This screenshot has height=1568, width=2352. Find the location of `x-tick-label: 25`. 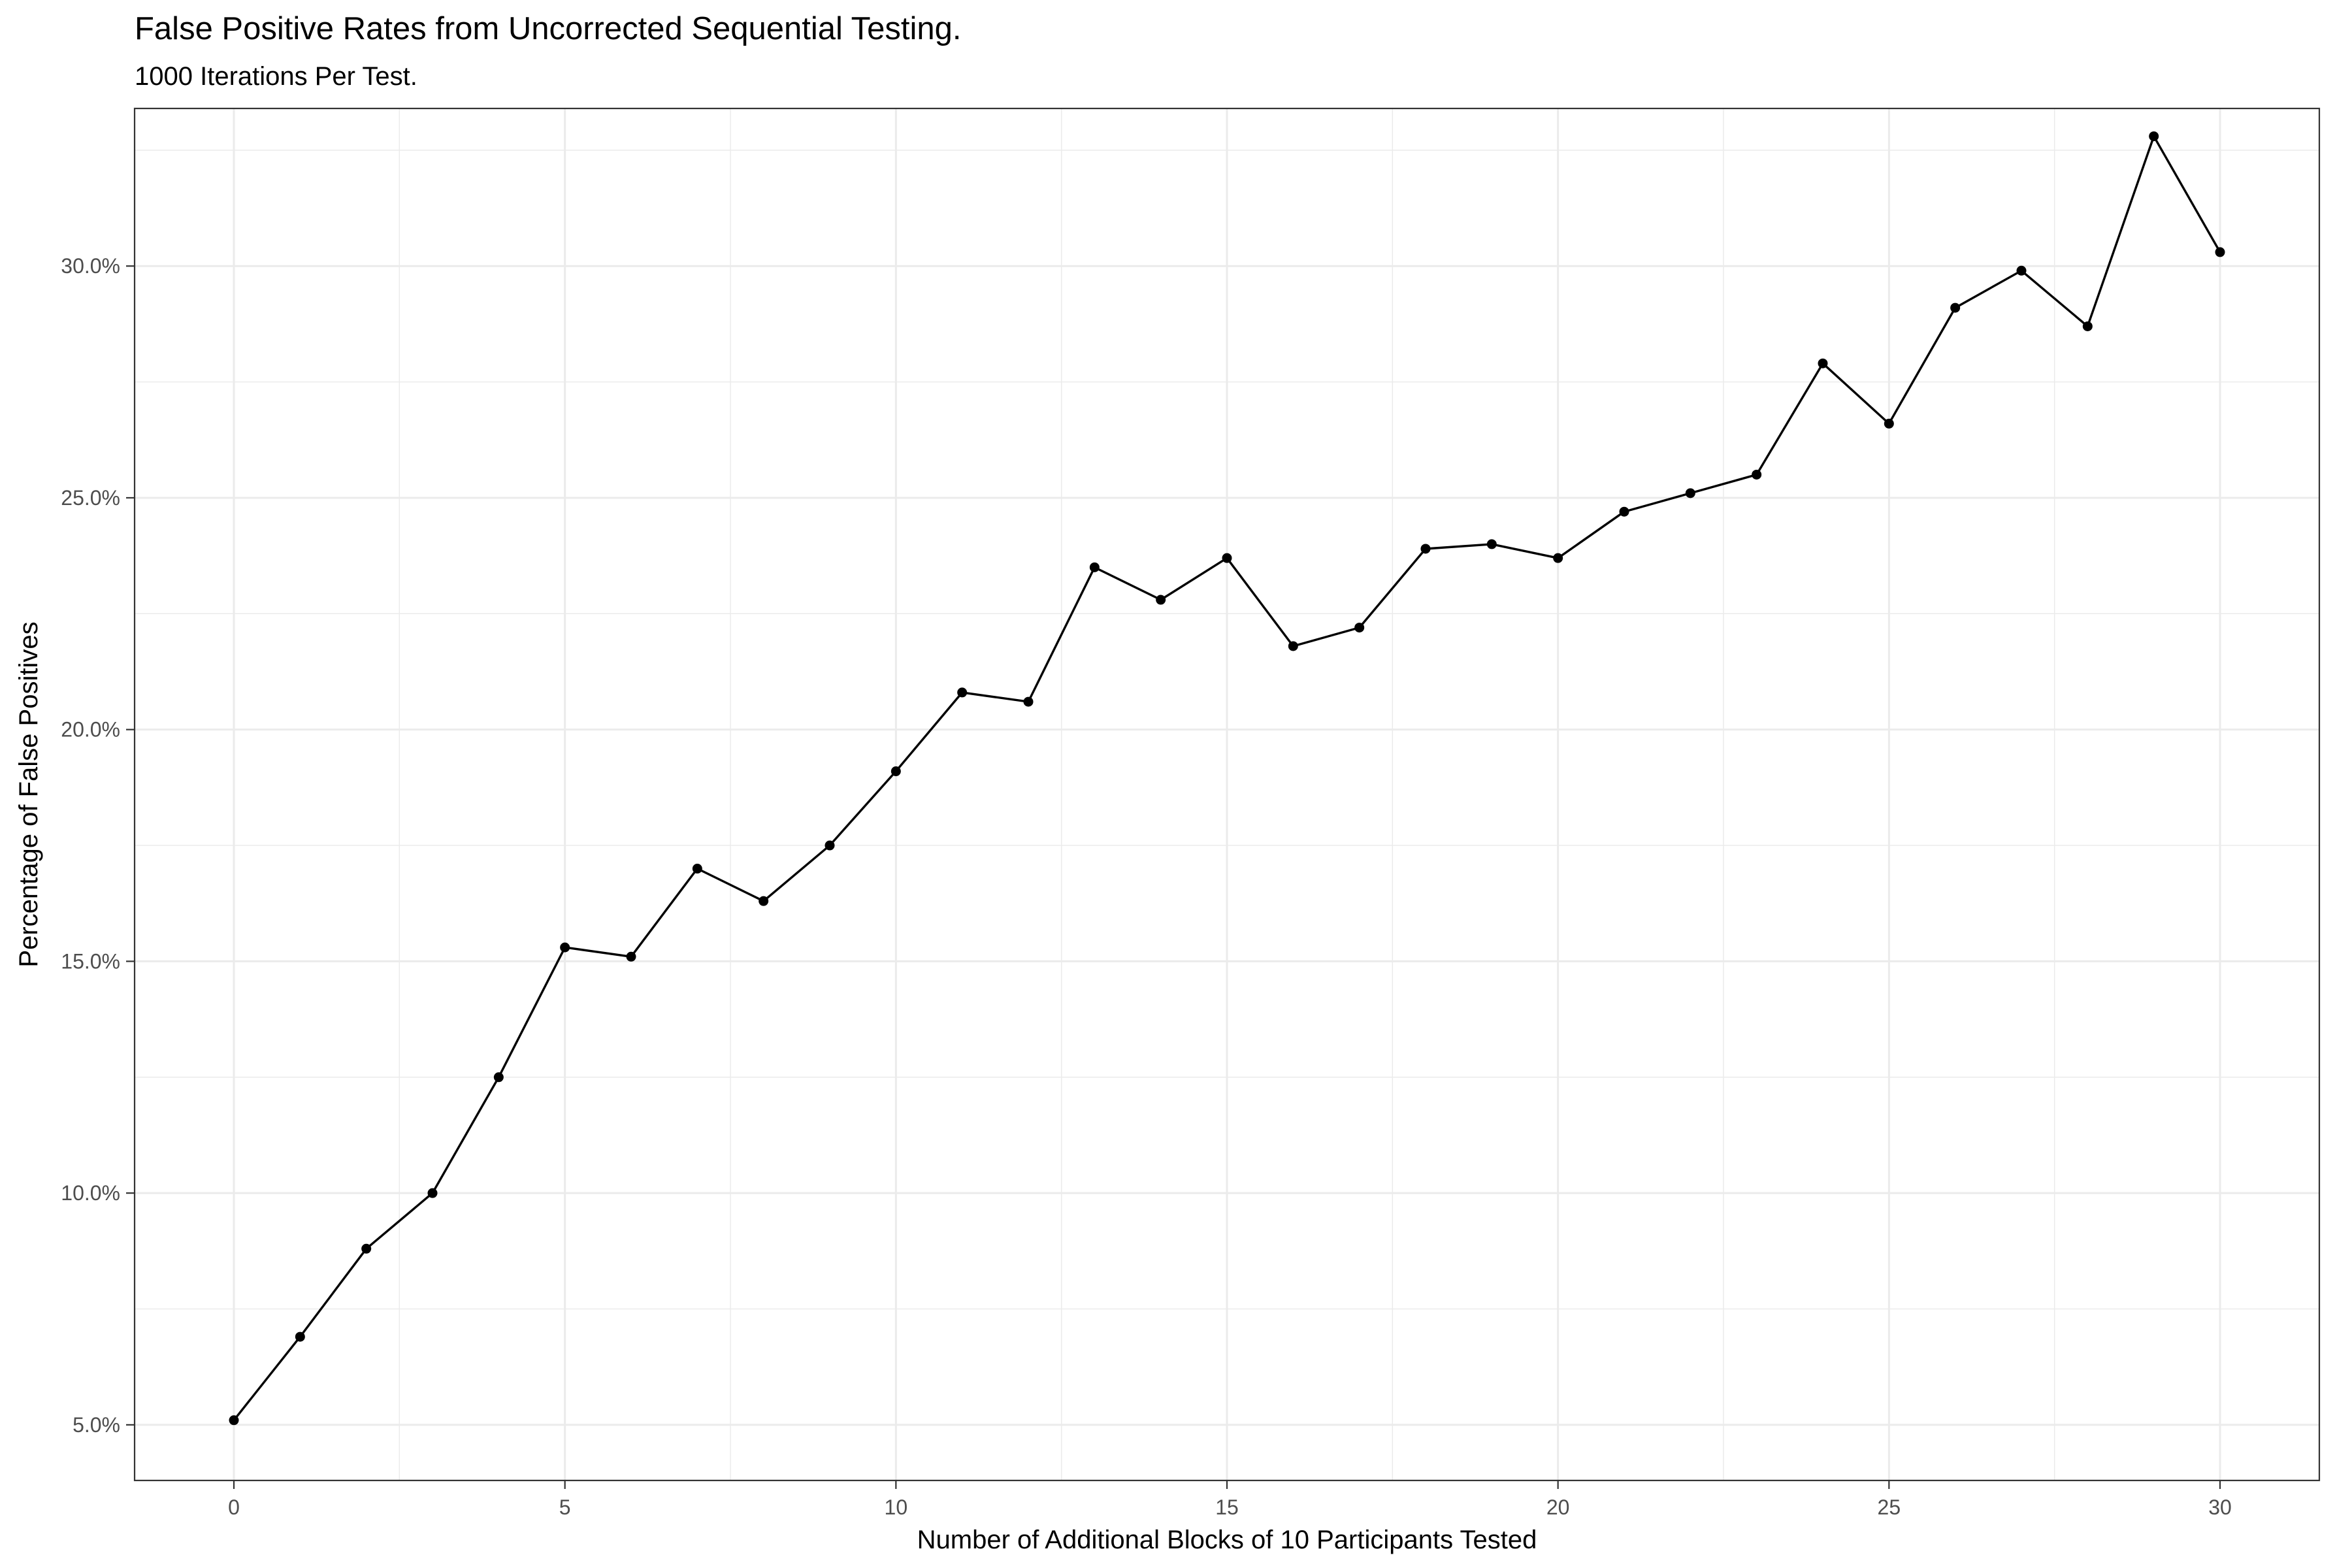

x-tick-label: 25 is located at coordinates (1889, 1507).